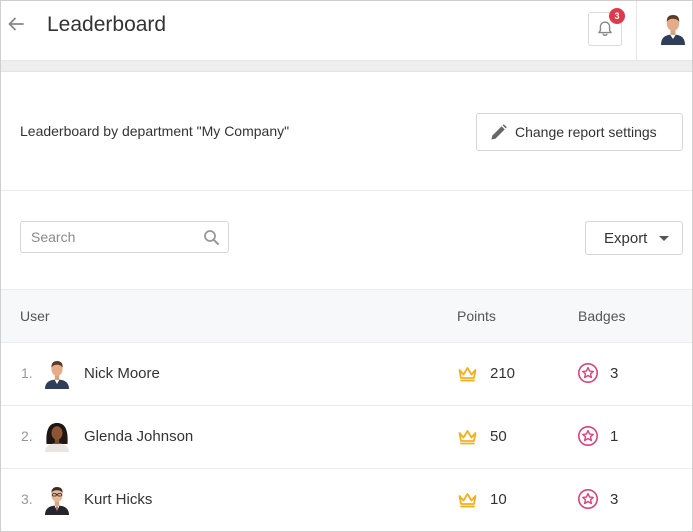  What do you see at coordinates (498, 499) in the screenshot?
I see `points-value: 10` at bounding box center [498, 499].